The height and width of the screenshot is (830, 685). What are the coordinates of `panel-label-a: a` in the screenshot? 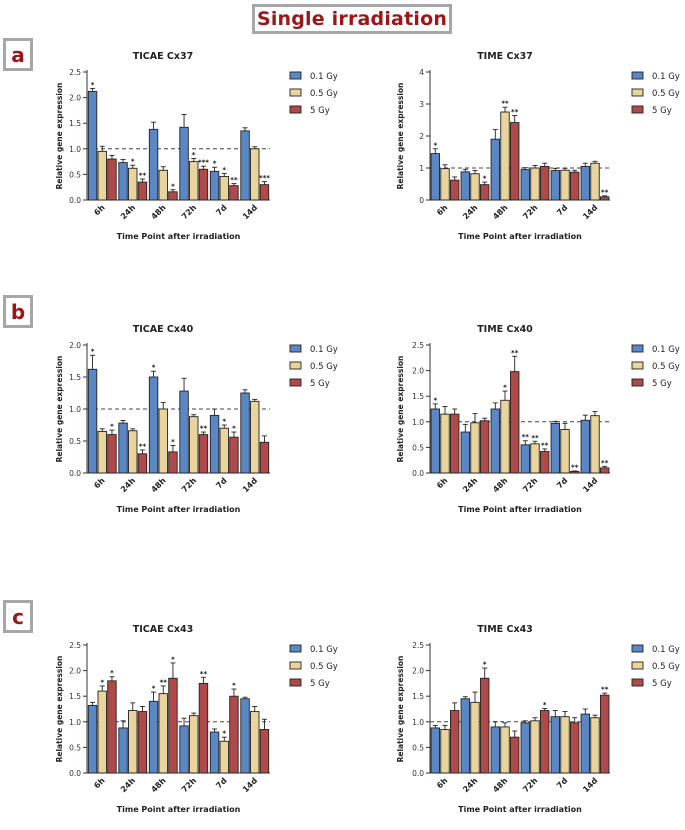 It's located at (18, 54).